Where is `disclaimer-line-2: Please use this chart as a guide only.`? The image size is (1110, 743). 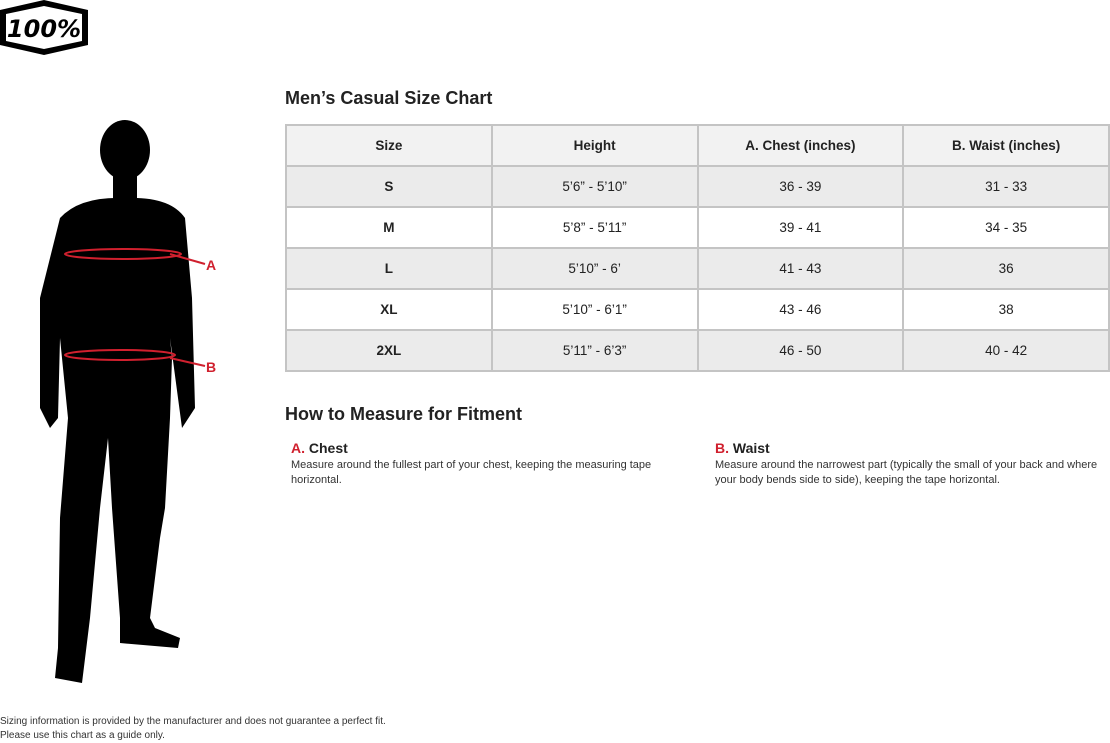
disclaimer-line-2: Please use this chart as a guide only. is located at coordinates (82, 735).